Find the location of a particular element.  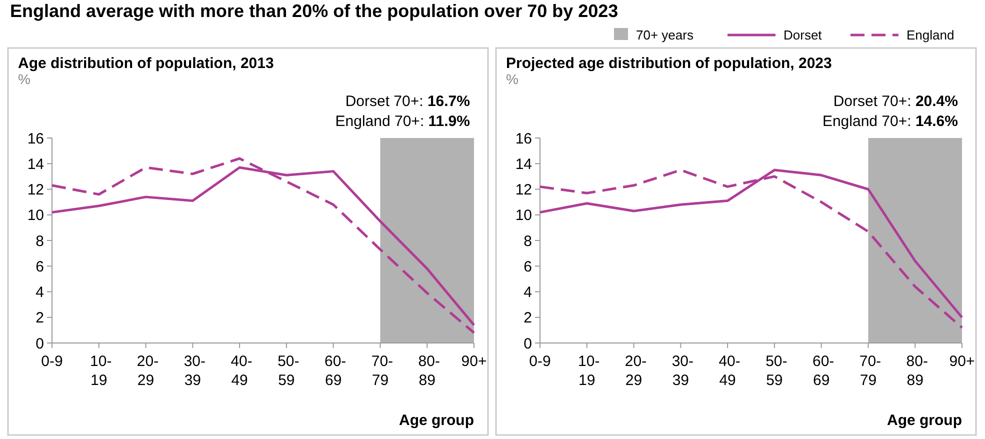

legend-label: 70+ years is located at coordinates (665, 35).